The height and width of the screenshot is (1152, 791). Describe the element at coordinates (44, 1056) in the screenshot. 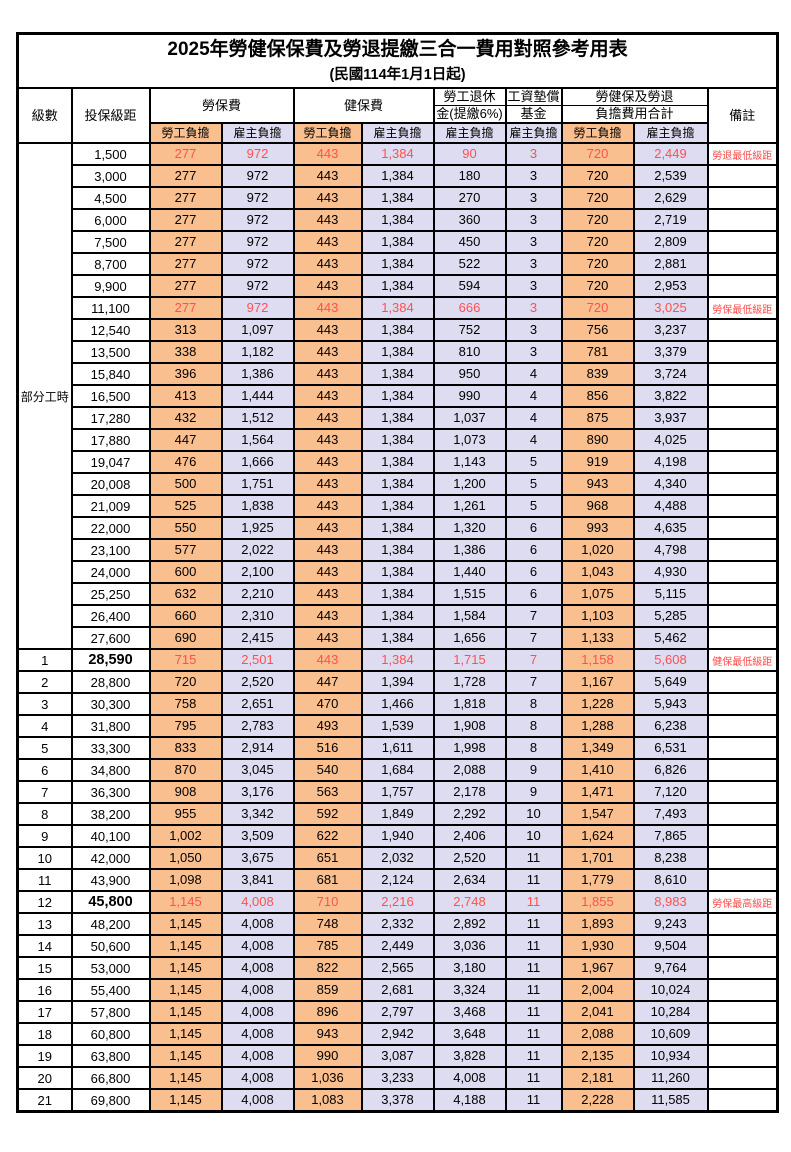

I see `cell-level: 19` at that location.